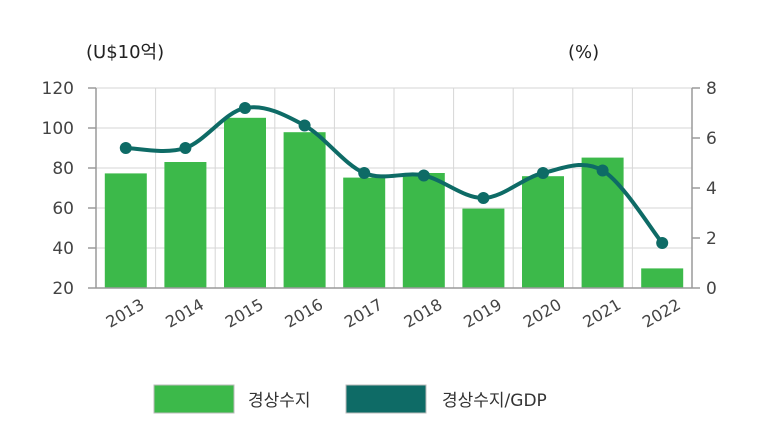 This screenshot has width=760, height=445. Describe the element at coordinates (125, 313) in the screenshot. I see `x-tick-label: 2013` at that location.